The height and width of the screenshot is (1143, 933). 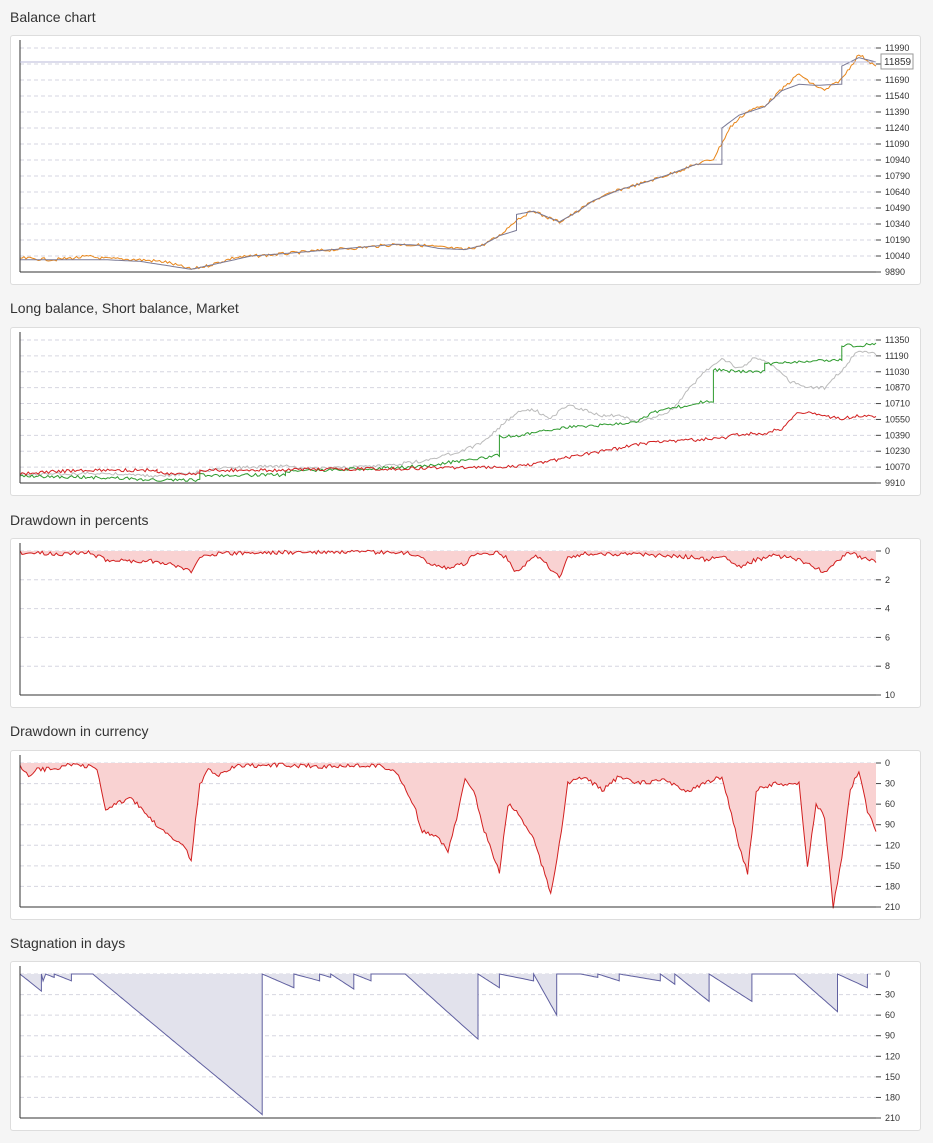 I want to click on y-tick-label: 10870, so click(x=897, y=388).